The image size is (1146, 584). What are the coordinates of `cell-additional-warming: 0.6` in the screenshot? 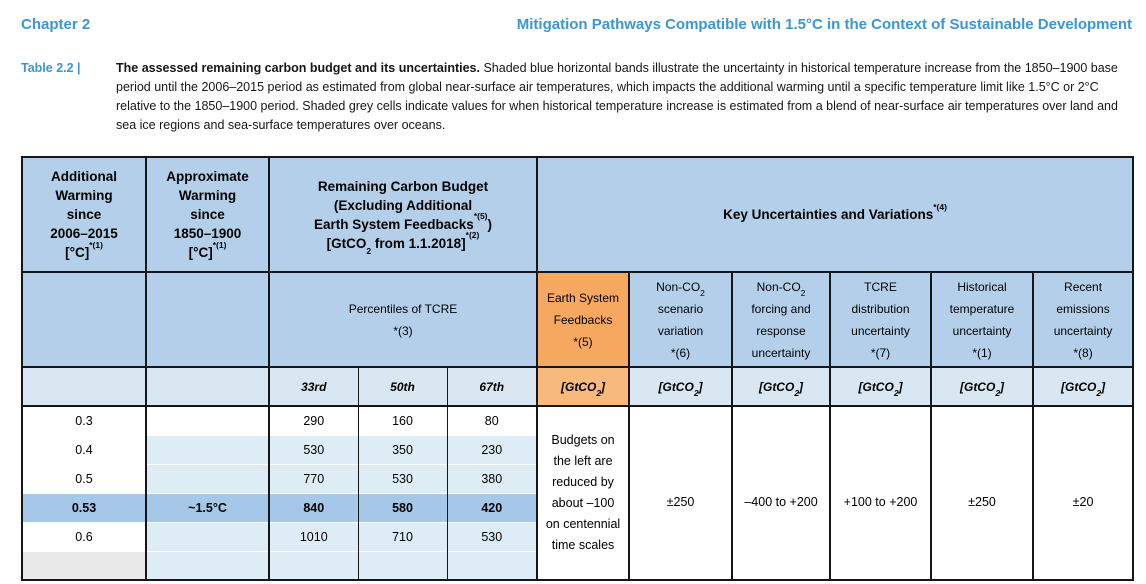 It's located at (84, 536).